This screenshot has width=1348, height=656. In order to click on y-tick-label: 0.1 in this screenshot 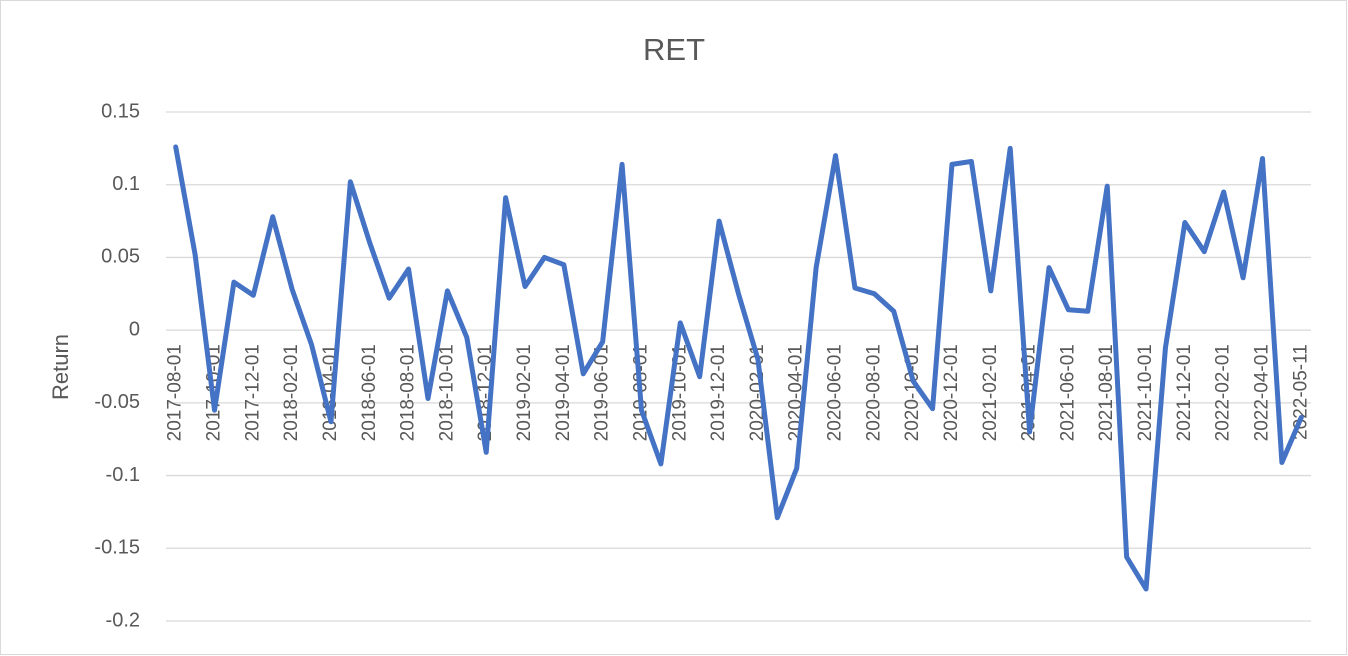, I will do `click(126, 184)`.